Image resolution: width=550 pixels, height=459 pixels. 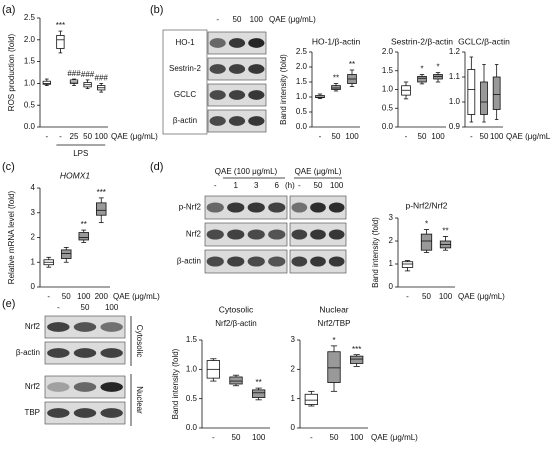 I want to click on lane-label: 6, so click(x=277, y=185).